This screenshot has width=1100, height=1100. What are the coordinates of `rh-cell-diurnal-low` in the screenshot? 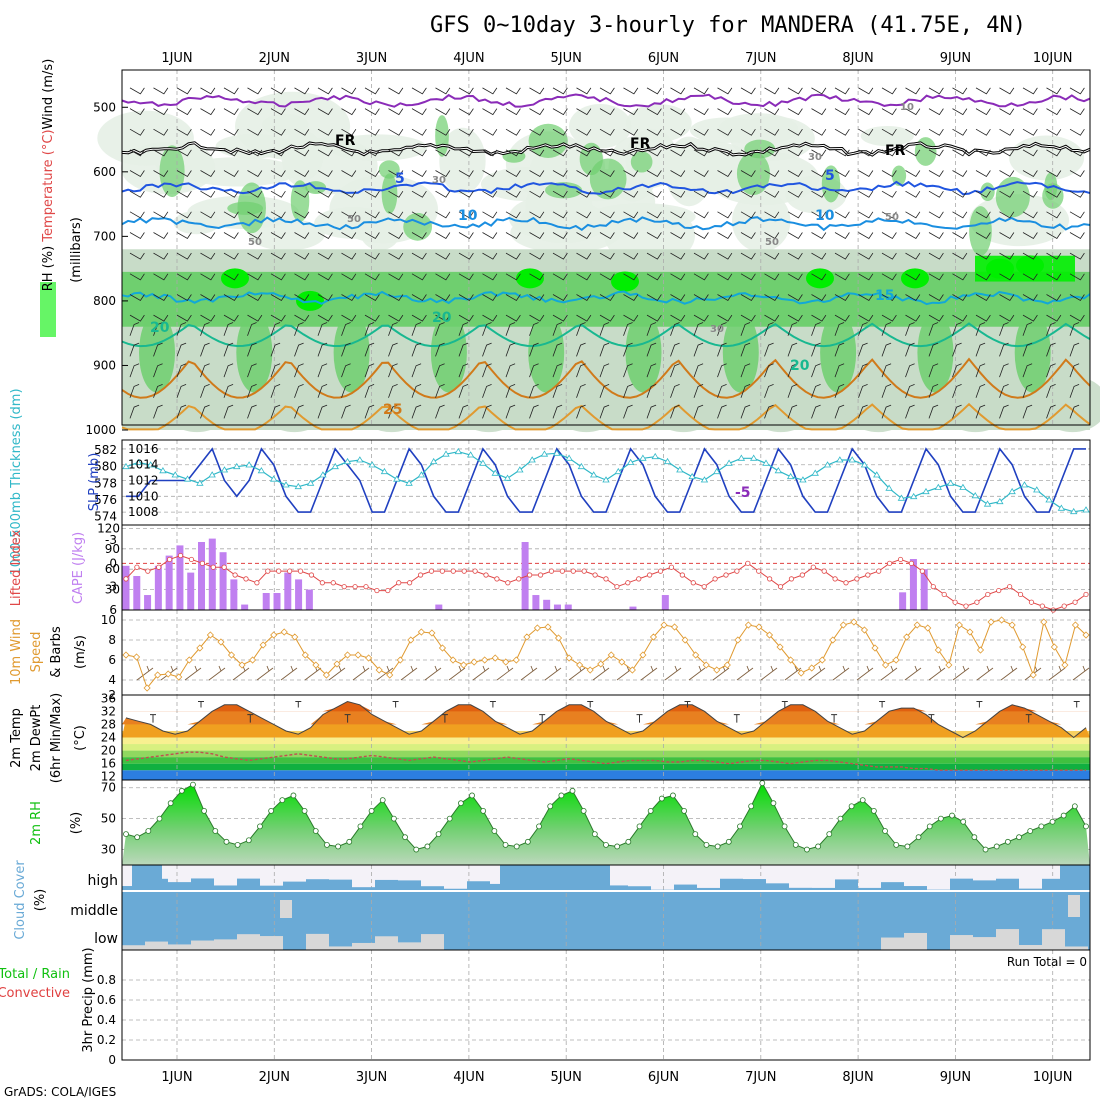 It's located at (197, 404).